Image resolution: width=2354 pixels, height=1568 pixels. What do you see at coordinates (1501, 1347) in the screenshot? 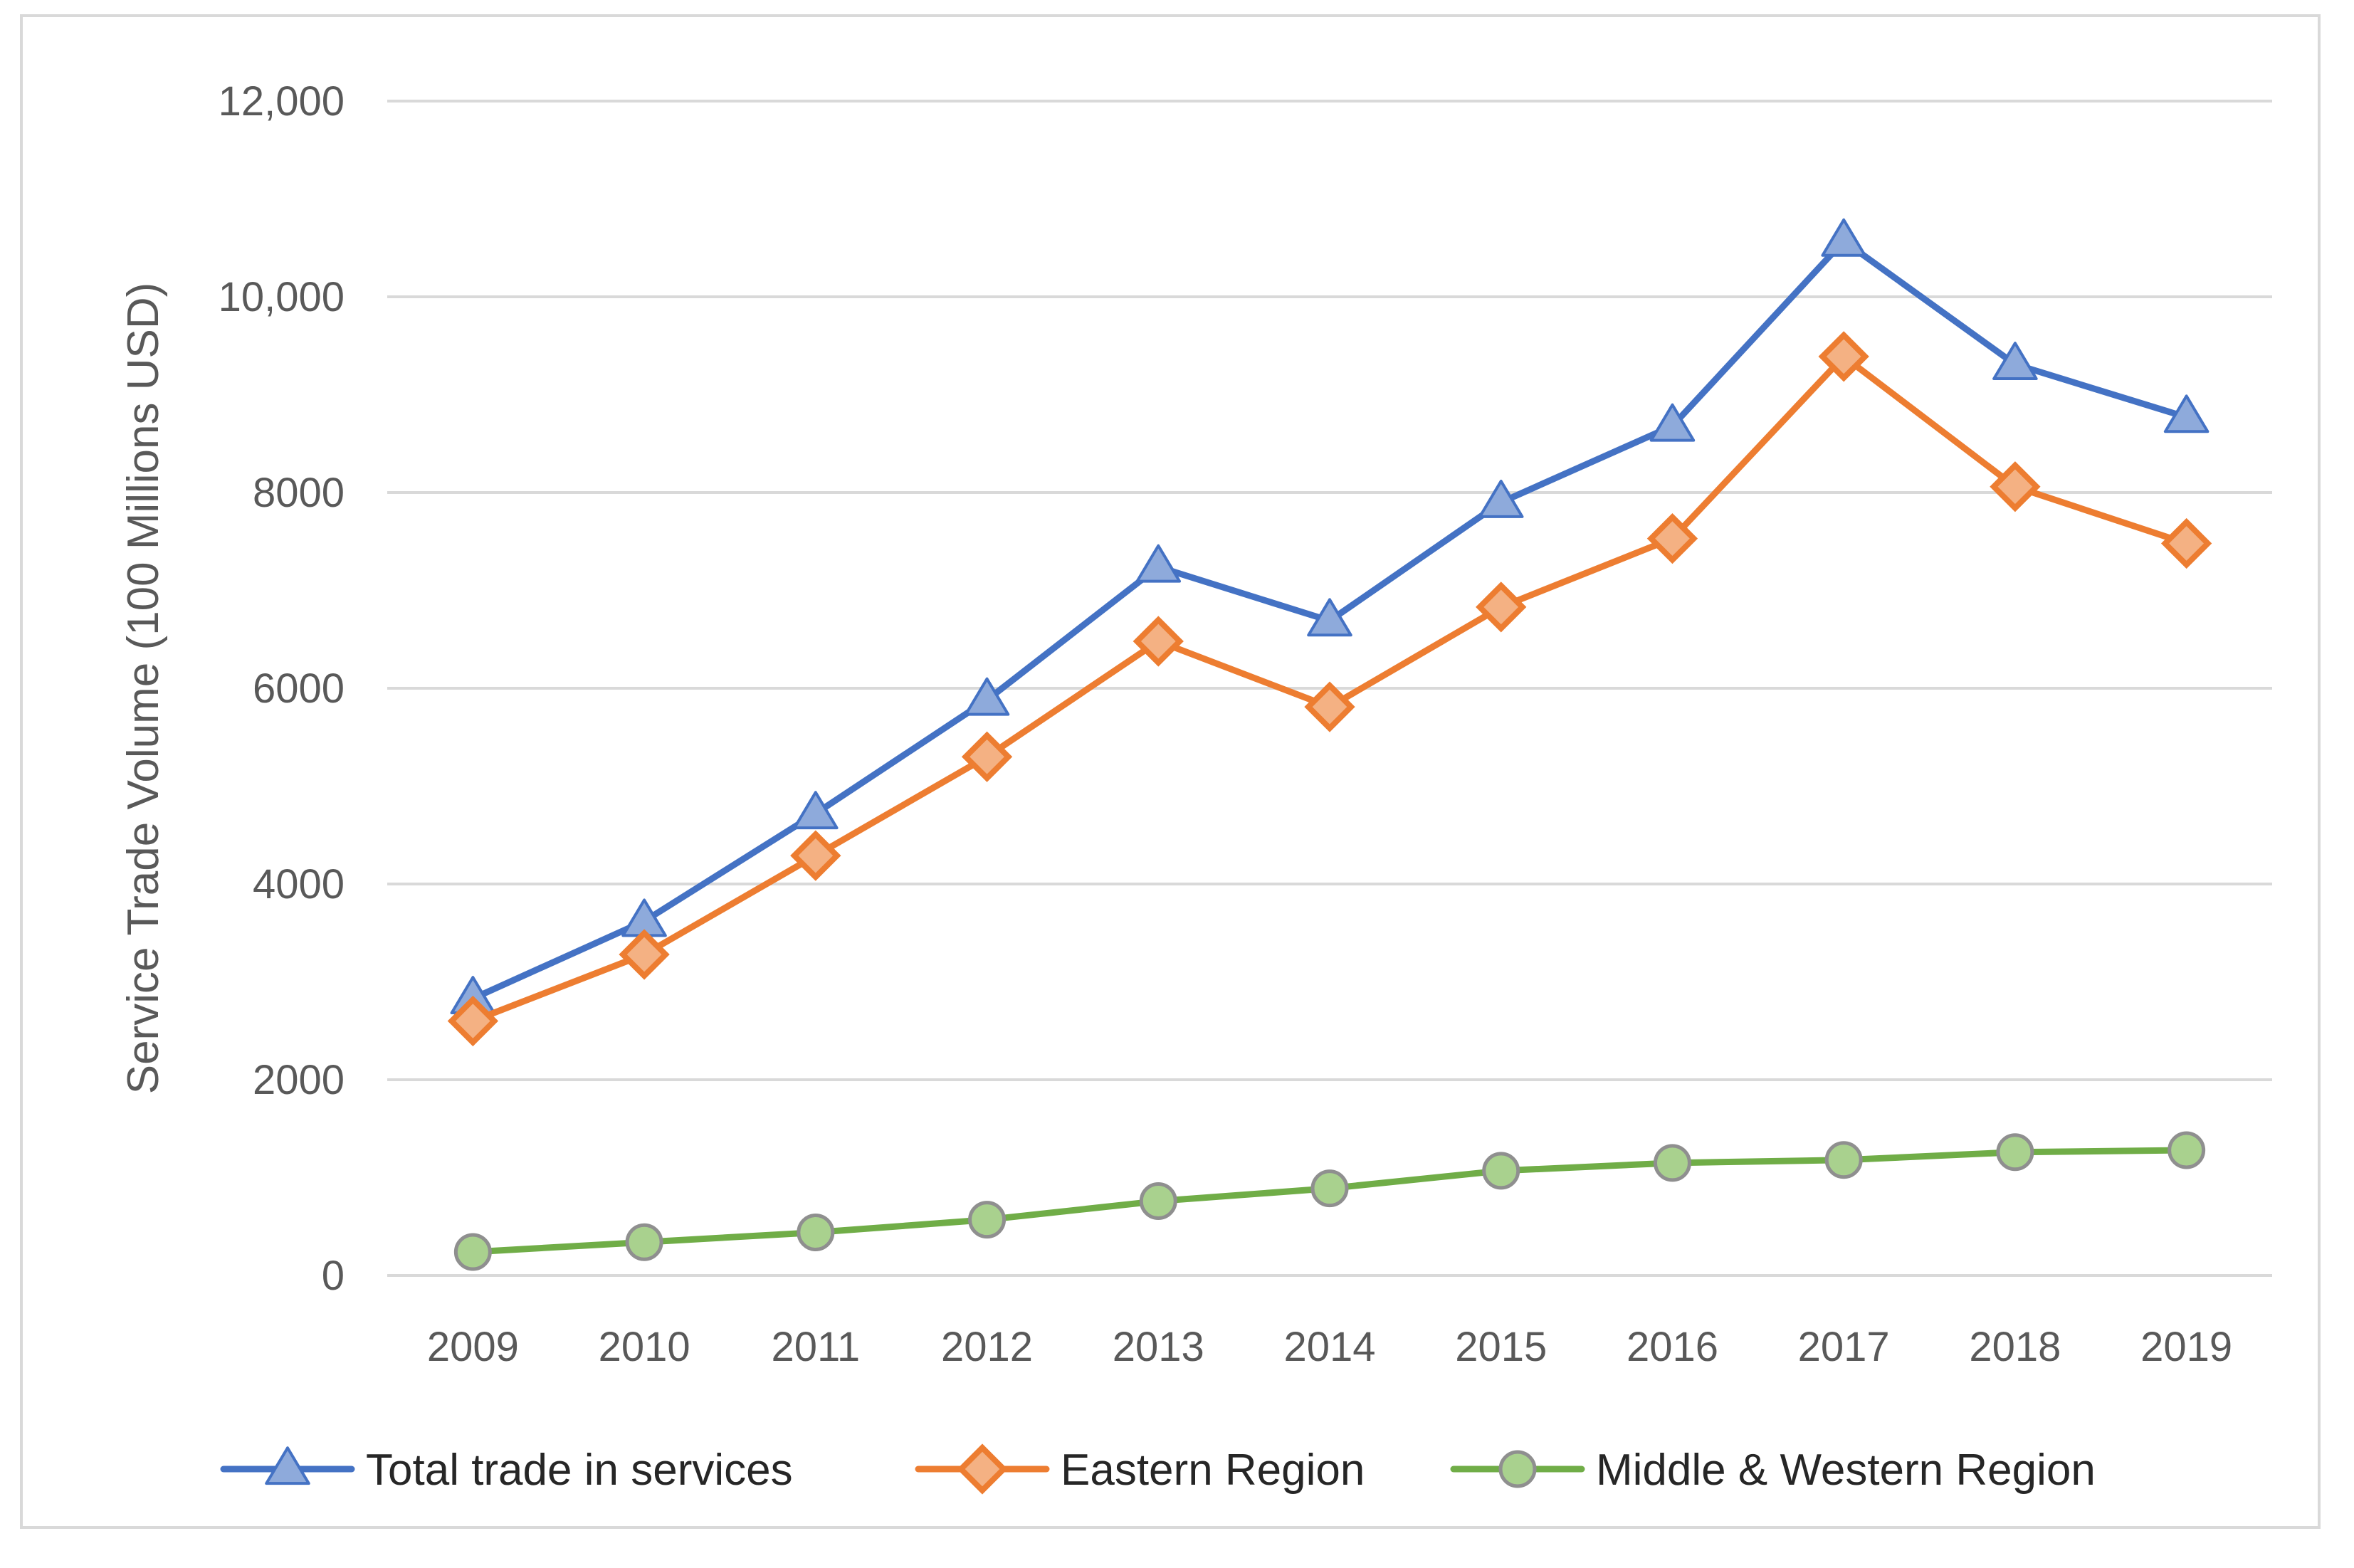
I see `x-tick-label: 2015` at bounding box center [1501, 1347].